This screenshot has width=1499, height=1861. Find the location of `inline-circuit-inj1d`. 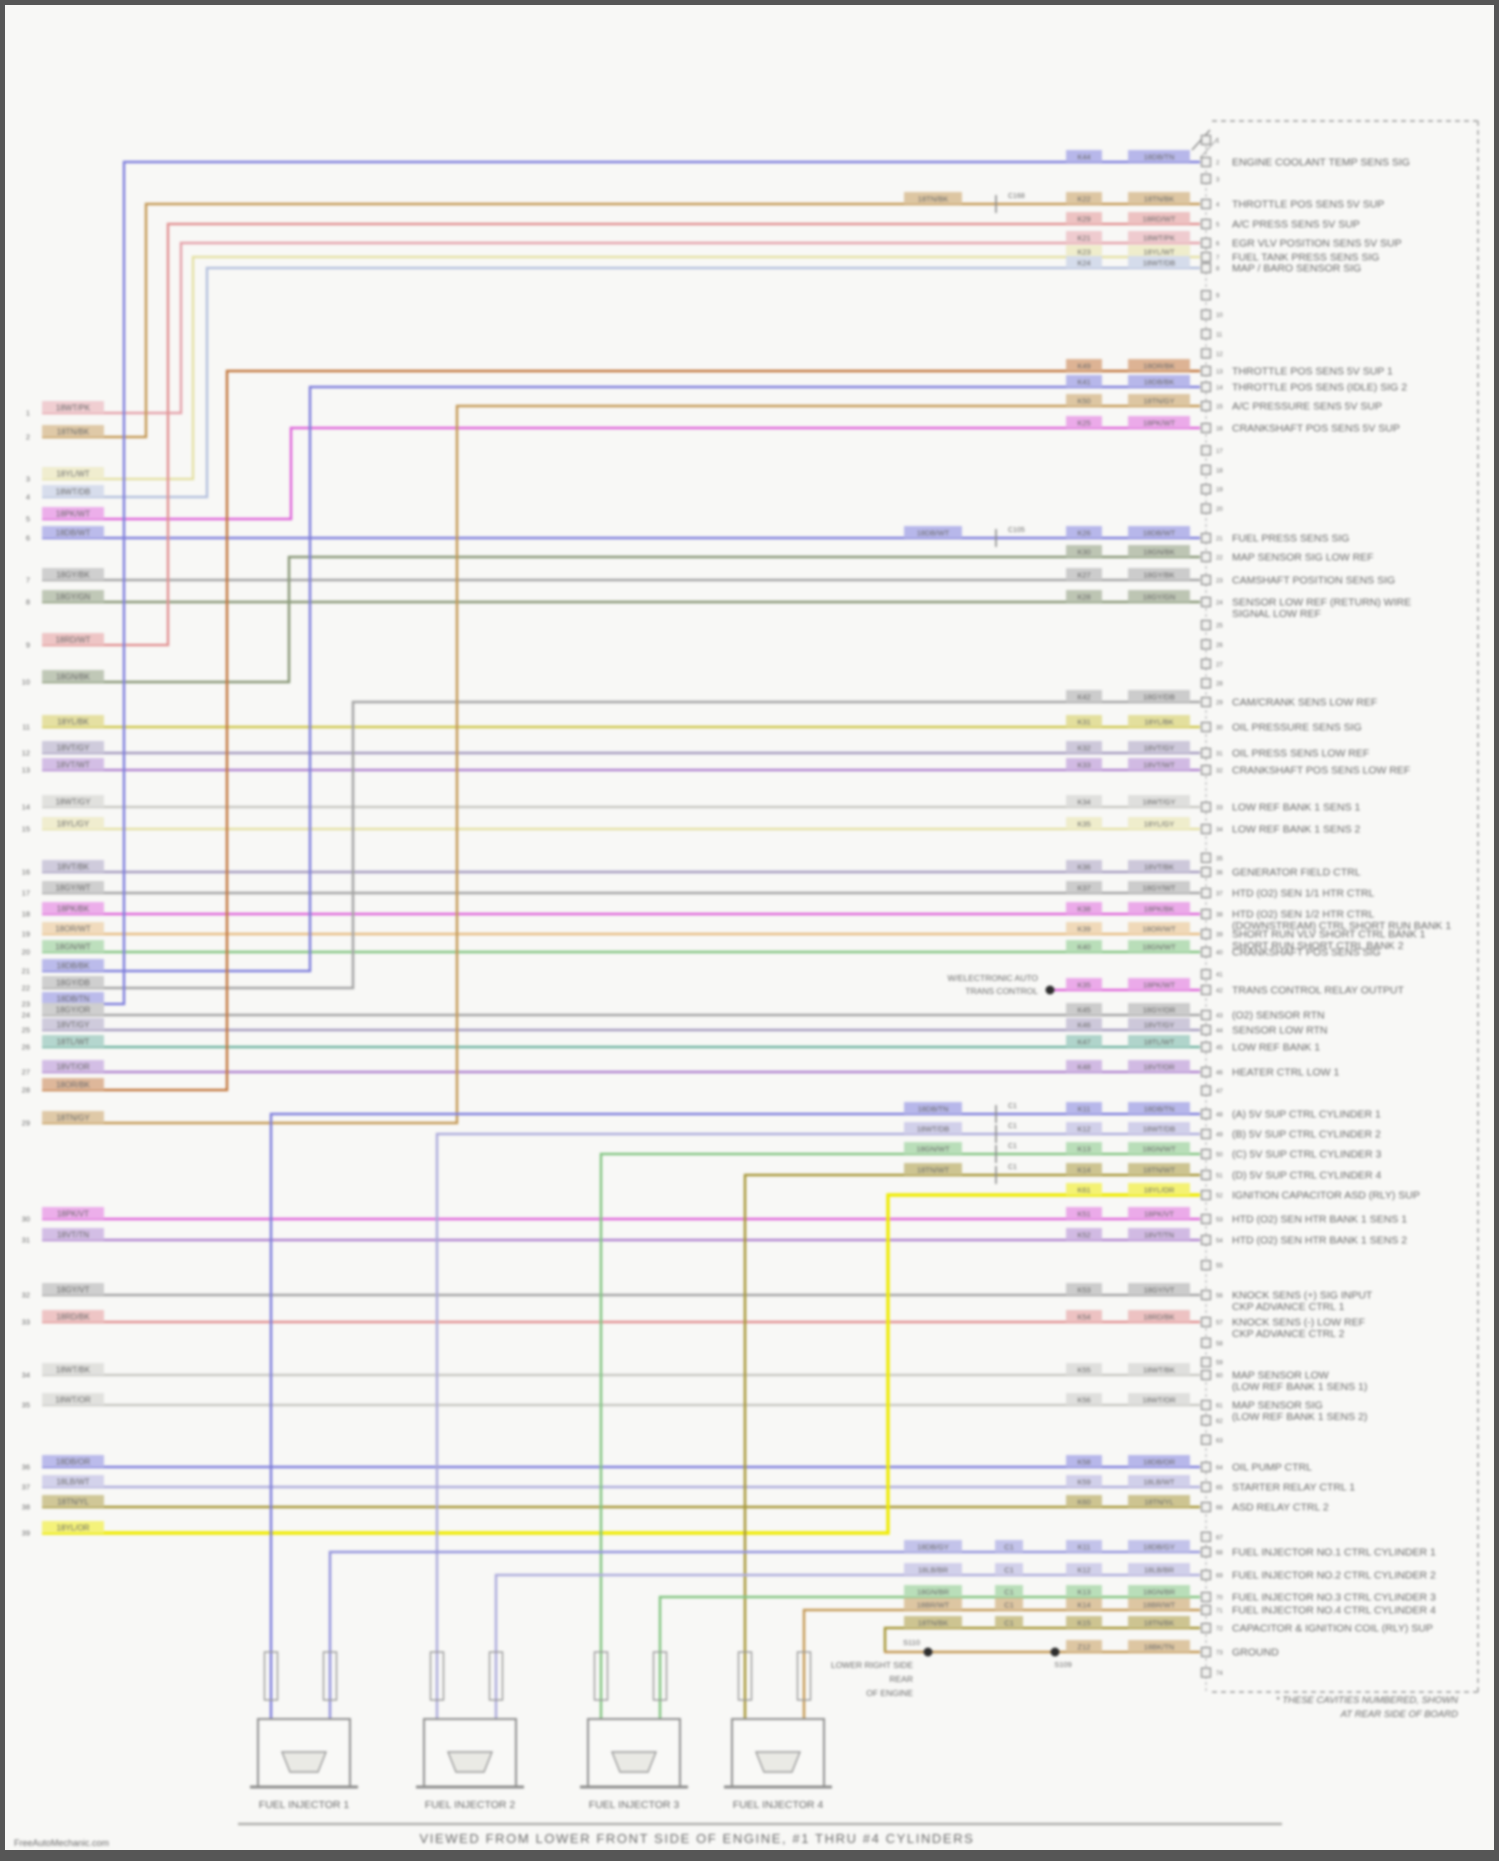

inline-circuit-inj1d is located at coordinates (1084, 1546).